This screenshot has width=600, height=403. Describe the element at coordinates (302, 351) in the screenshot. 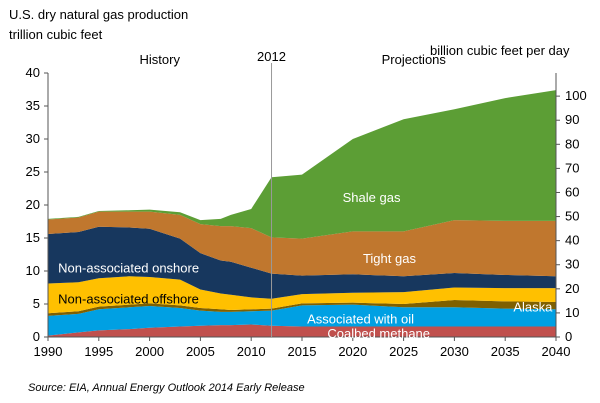

I see `x-tick-label: 2015` at that location.